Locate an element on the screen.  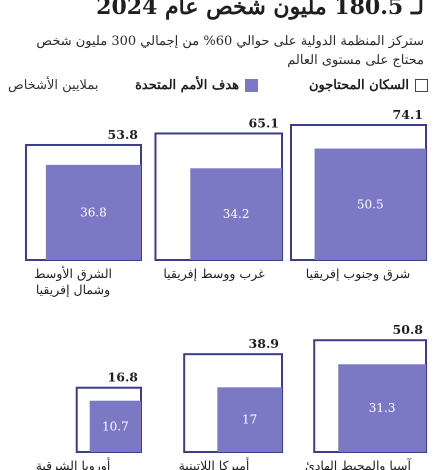
legend-item-need: السكان المحتاجون is located at coordinates (368, 85).